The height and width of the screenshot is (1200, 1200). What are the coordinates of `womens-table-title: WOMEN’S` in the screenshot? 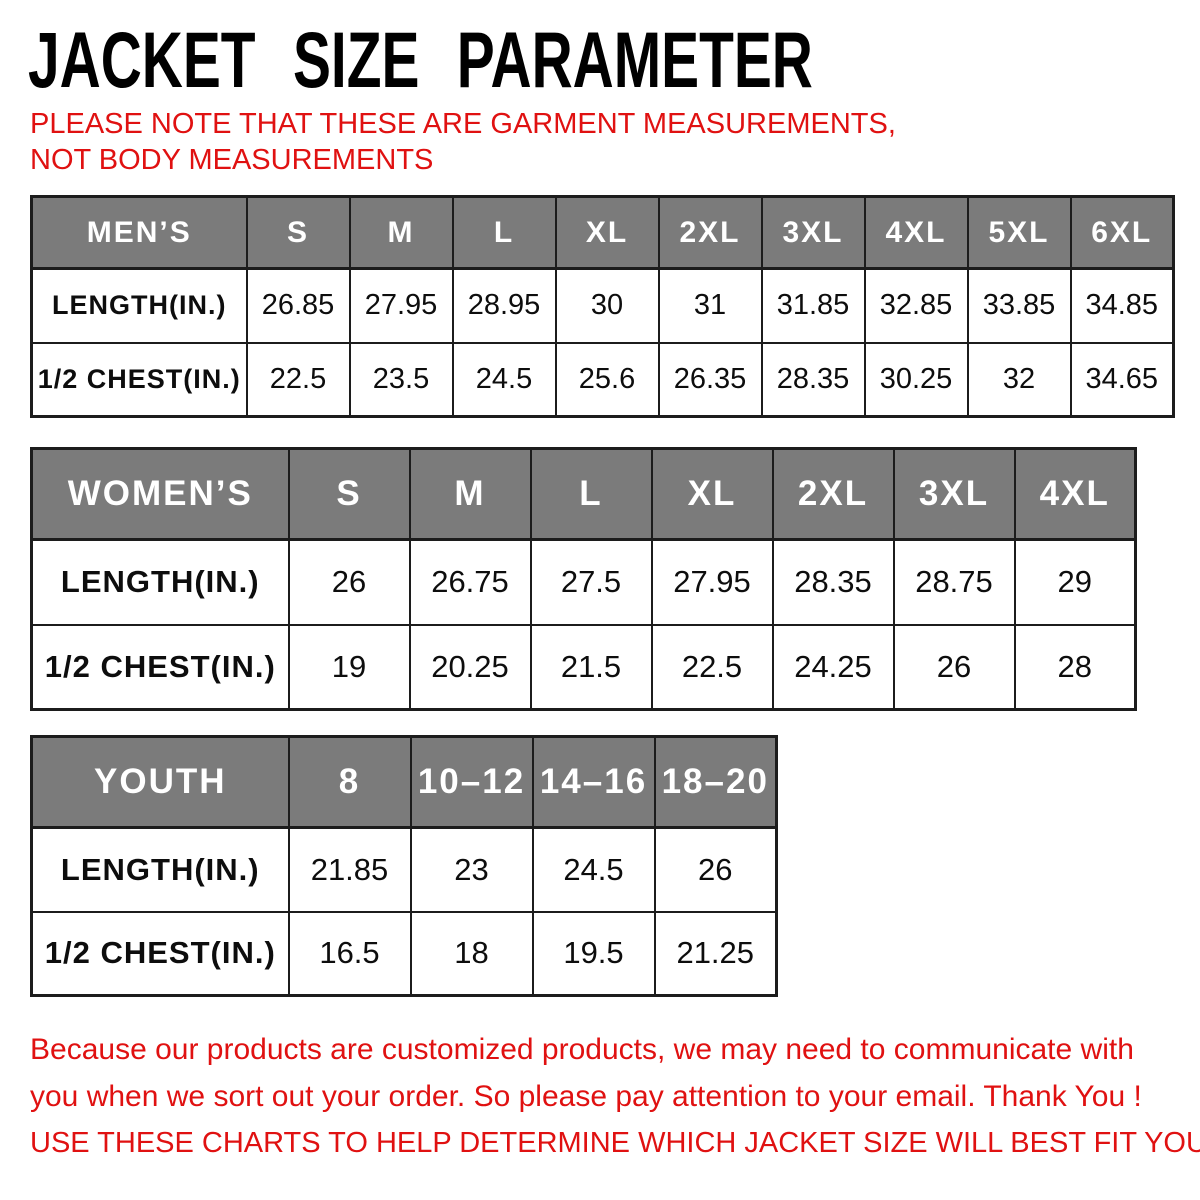 It's located at (160, 494).